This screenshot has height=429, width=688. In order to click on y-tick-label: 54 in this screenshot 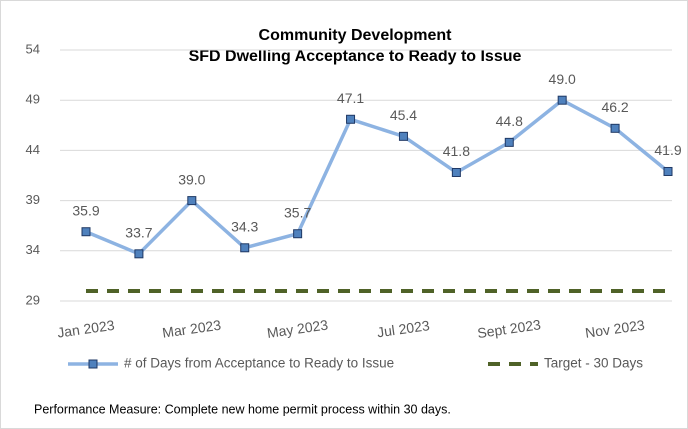, I will do `click(33, 48)`.